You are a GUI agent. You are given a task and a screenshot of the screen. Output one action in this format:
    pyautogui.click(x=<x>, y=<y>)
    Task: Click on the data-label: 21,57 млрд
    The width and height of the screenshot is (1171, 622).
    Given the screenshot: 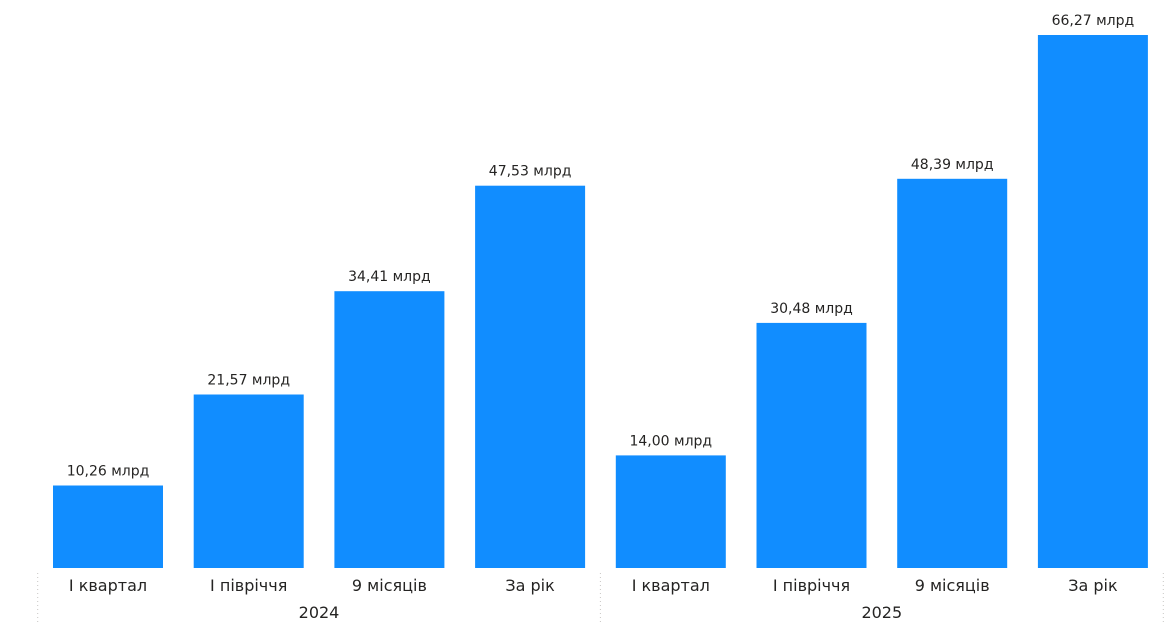 What is the action you would take?
    pyautogui.click(x=248, y=381)
    